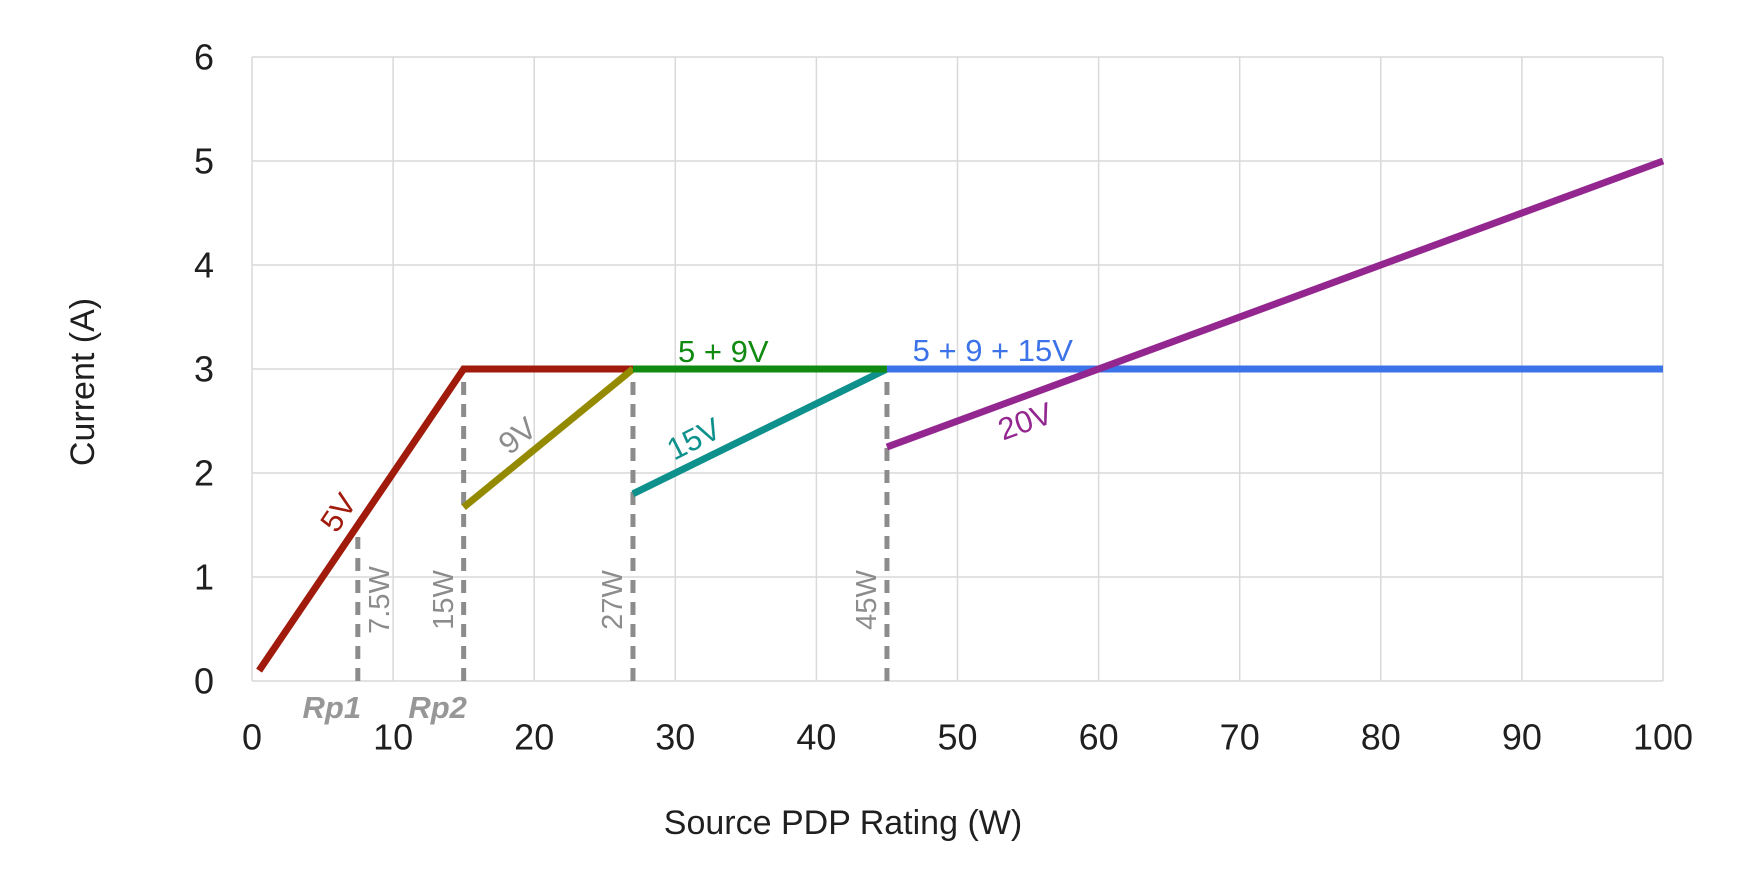 This screenshot has height=870, width=1760. What do you see at coordinates (760, 431) in the screenshot?
I see `series-line-15V` at bounding box center [760, 431].